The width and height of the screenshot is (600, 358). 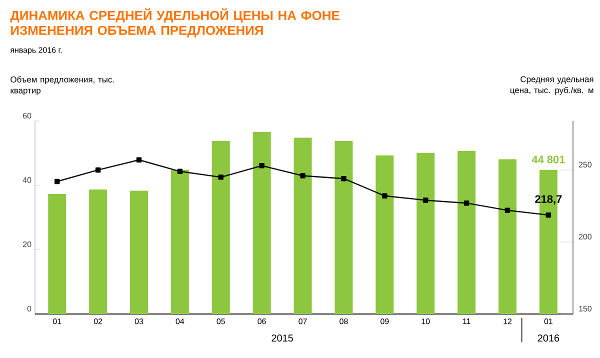 What do you see at coordinates (549, 338) in the screenshot?
I see `text: 2016` at bounding box center [549, 338].